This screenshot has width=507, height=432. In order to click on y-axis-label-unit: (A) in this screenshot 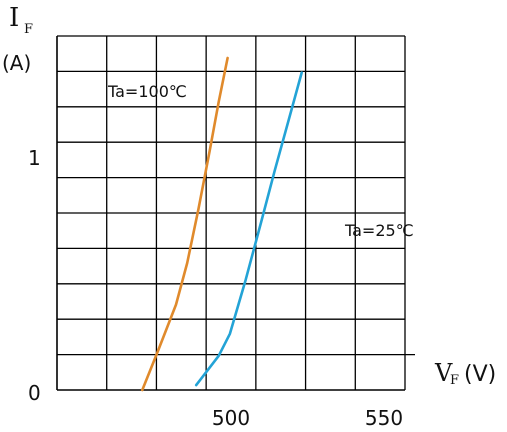, I will do `click(16, 63)`.